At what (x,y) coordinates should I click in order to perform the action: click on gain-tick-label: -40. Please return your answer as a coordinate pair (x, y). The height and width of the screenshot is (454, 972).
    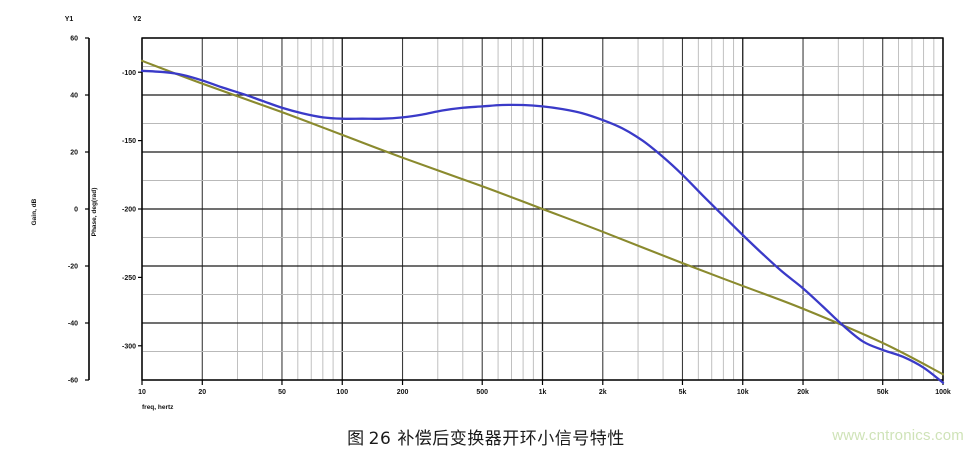
    Looking at the image, I should click on (73, 324).